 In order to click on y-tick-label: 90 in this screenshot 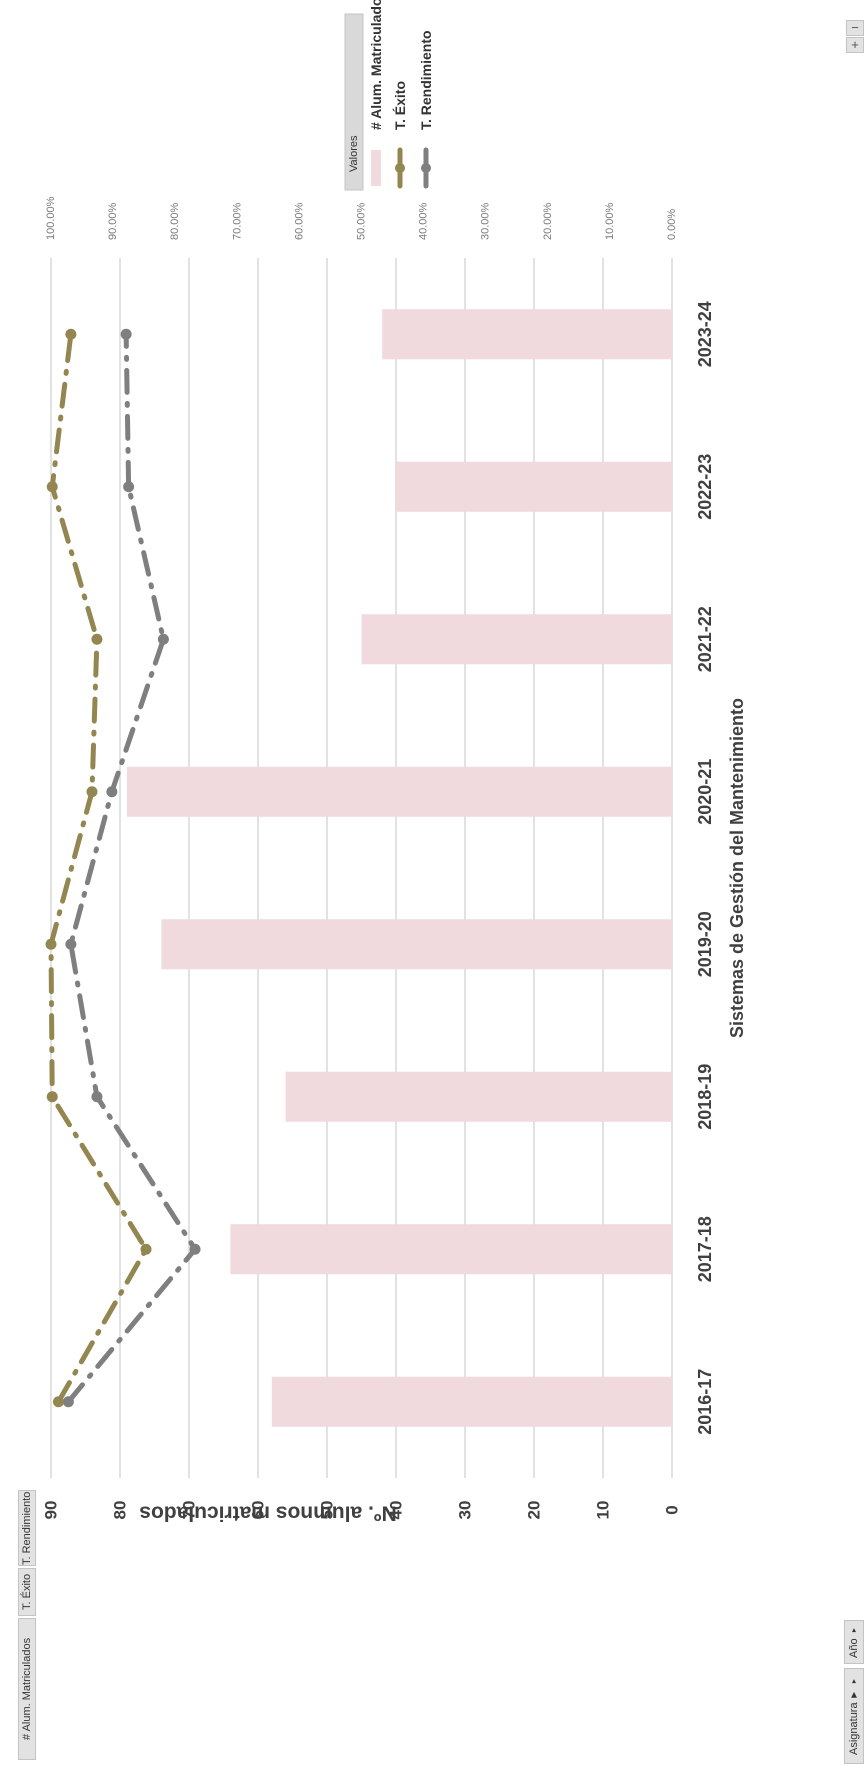, I will do `click(51, 1510)`.